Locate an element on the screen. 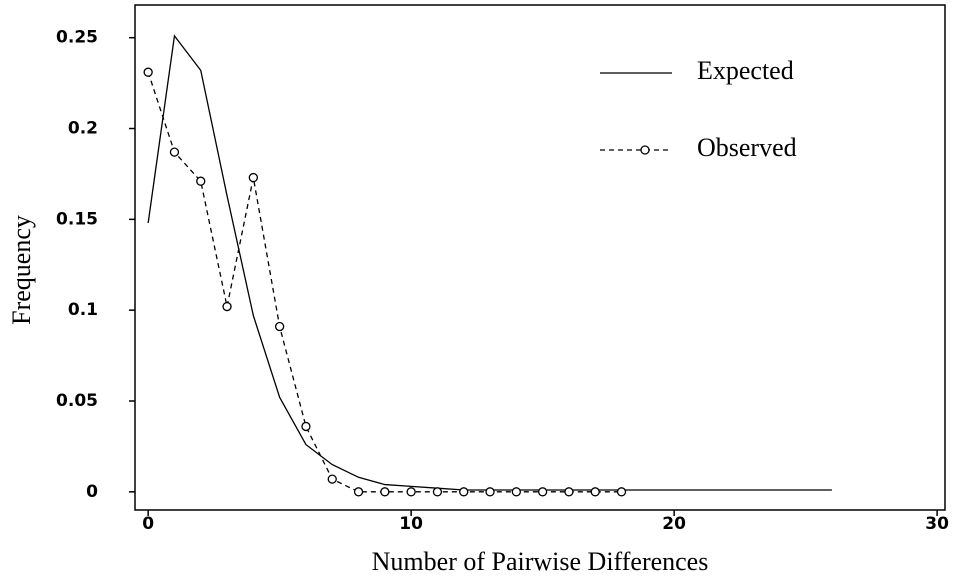  y-axis-title: Frequency is located at coordinates (21, 270).